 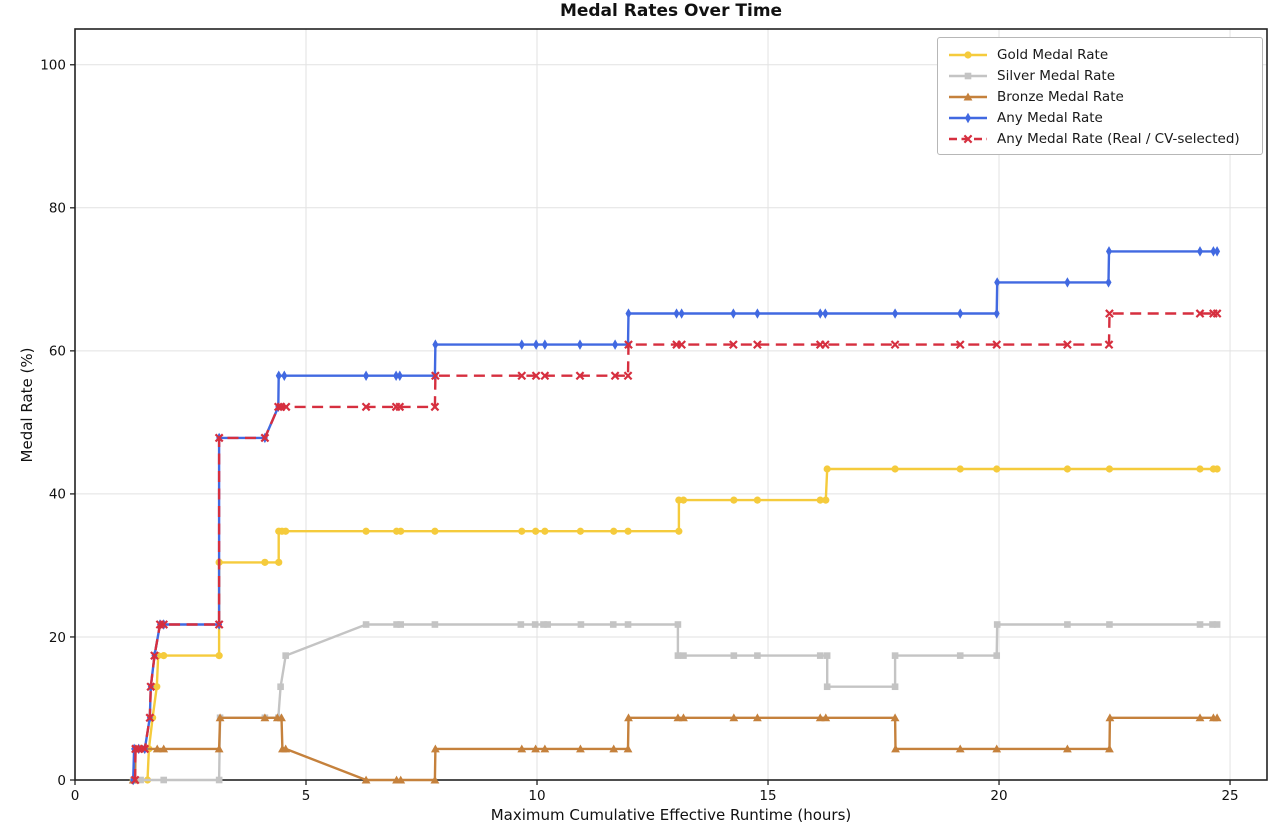 What do you see at coordinates (968, 75) in the screenshot?
I see `legend-swatch-silver-medal-rate` at bounding box center [968, 75].